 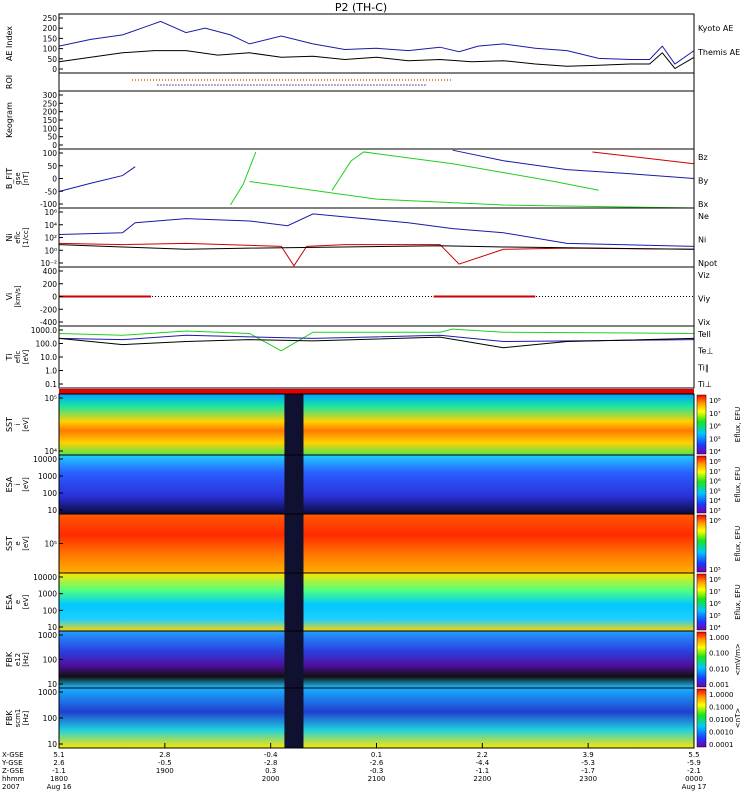 I want to click on ylabel-esa_i: ESA, so click(x=9, y=484).